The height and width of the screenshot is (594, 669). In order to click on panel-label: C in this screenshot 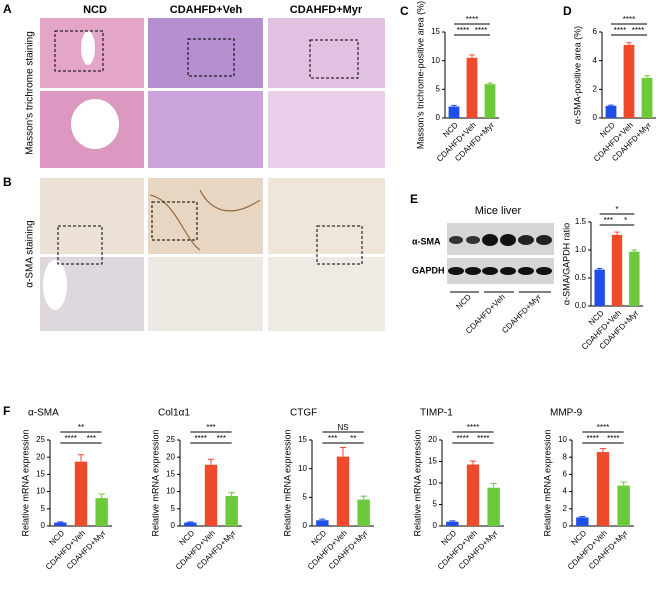, I will do `click(404, 11)`.